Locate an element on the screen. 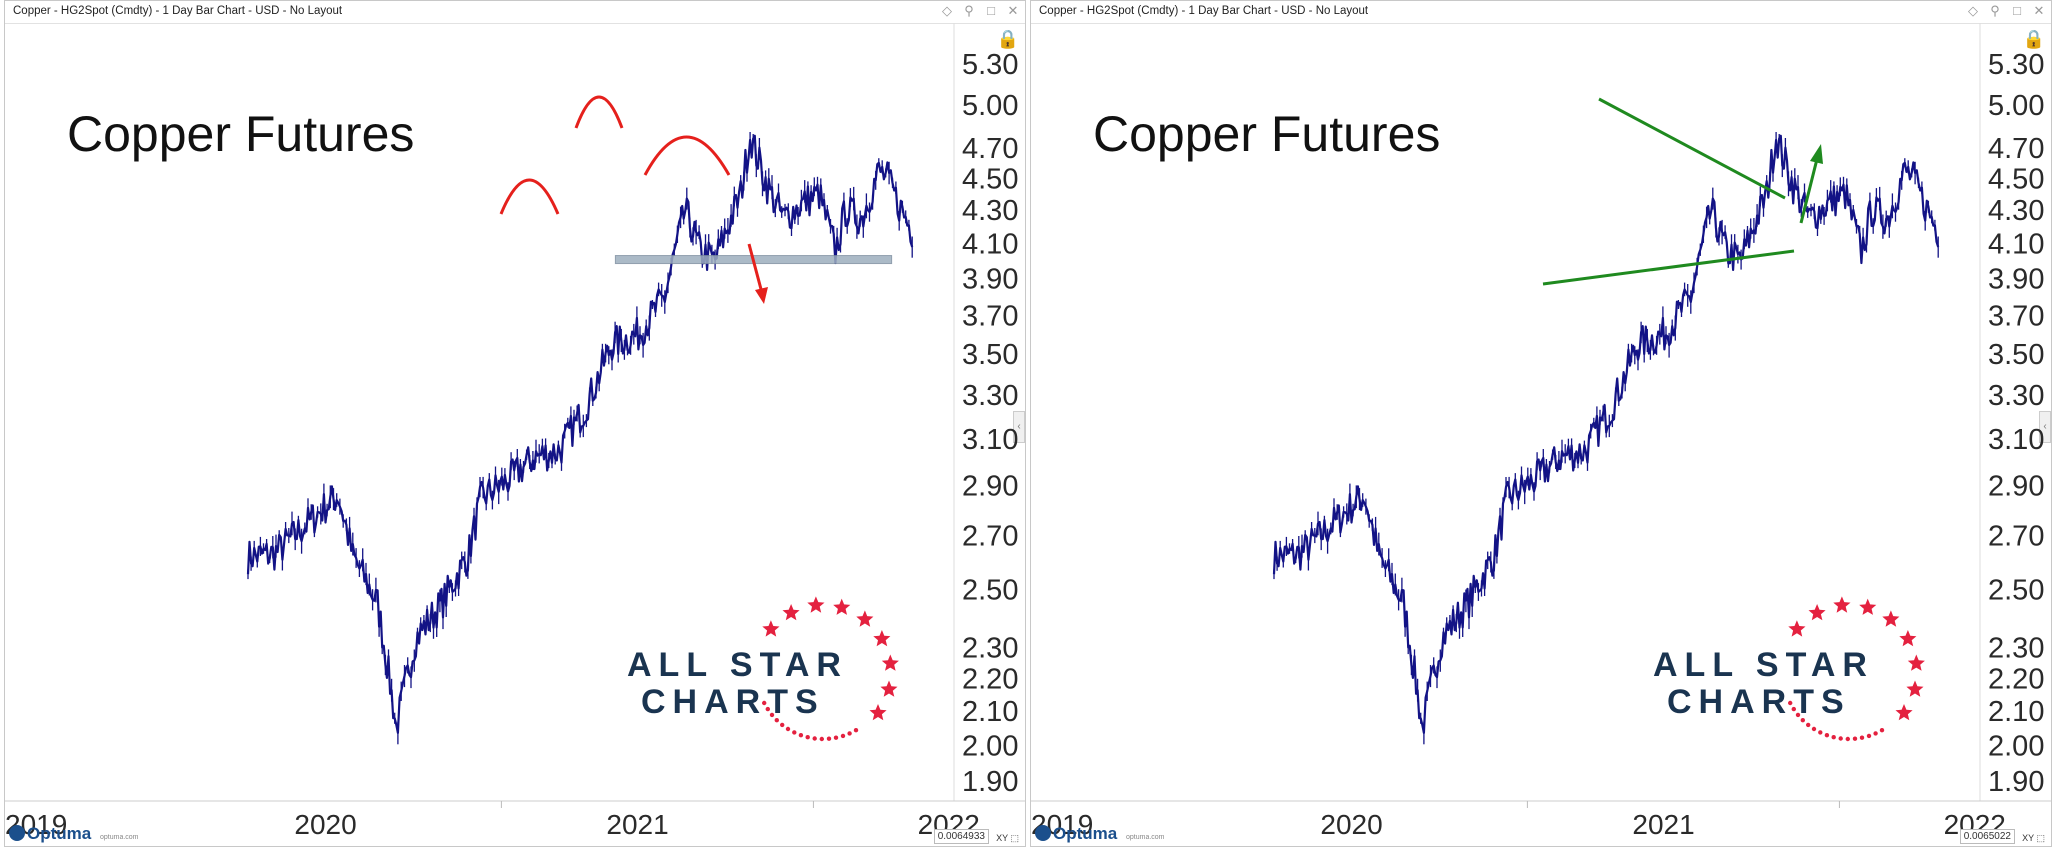 The image size is (2053, 847). y-tick-label: 2.50 is located at coordinates (2016, 590).